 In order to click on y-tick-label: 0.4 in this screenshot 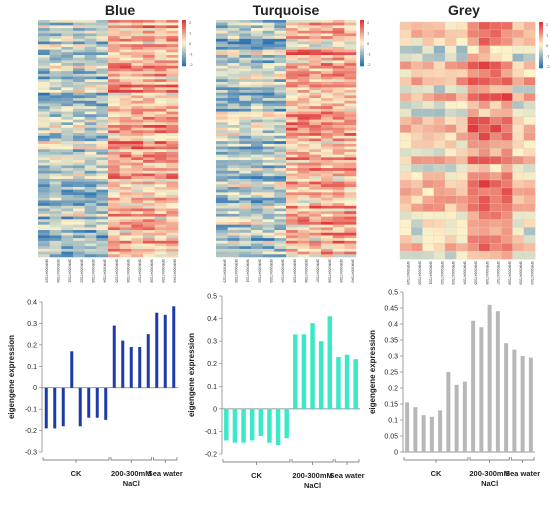, I will do `click(212, 319)`.